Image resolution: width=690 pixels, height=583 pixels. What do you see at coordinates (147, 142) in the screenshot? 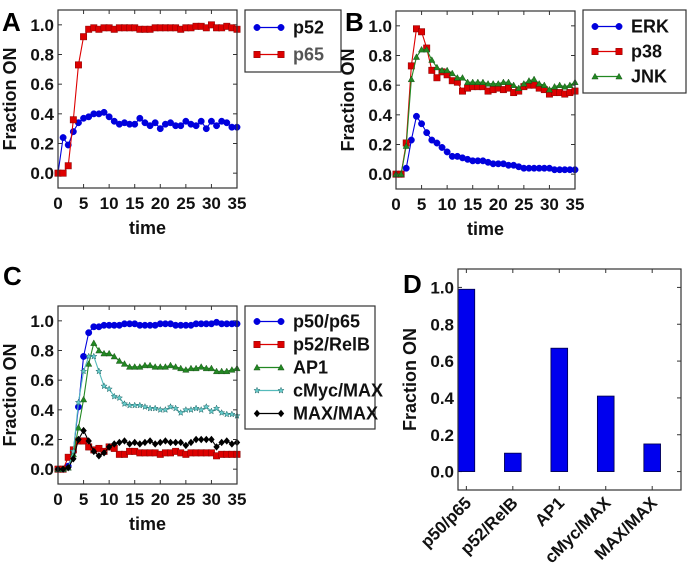
I see `series-p52` at bounding box center [147, 142].